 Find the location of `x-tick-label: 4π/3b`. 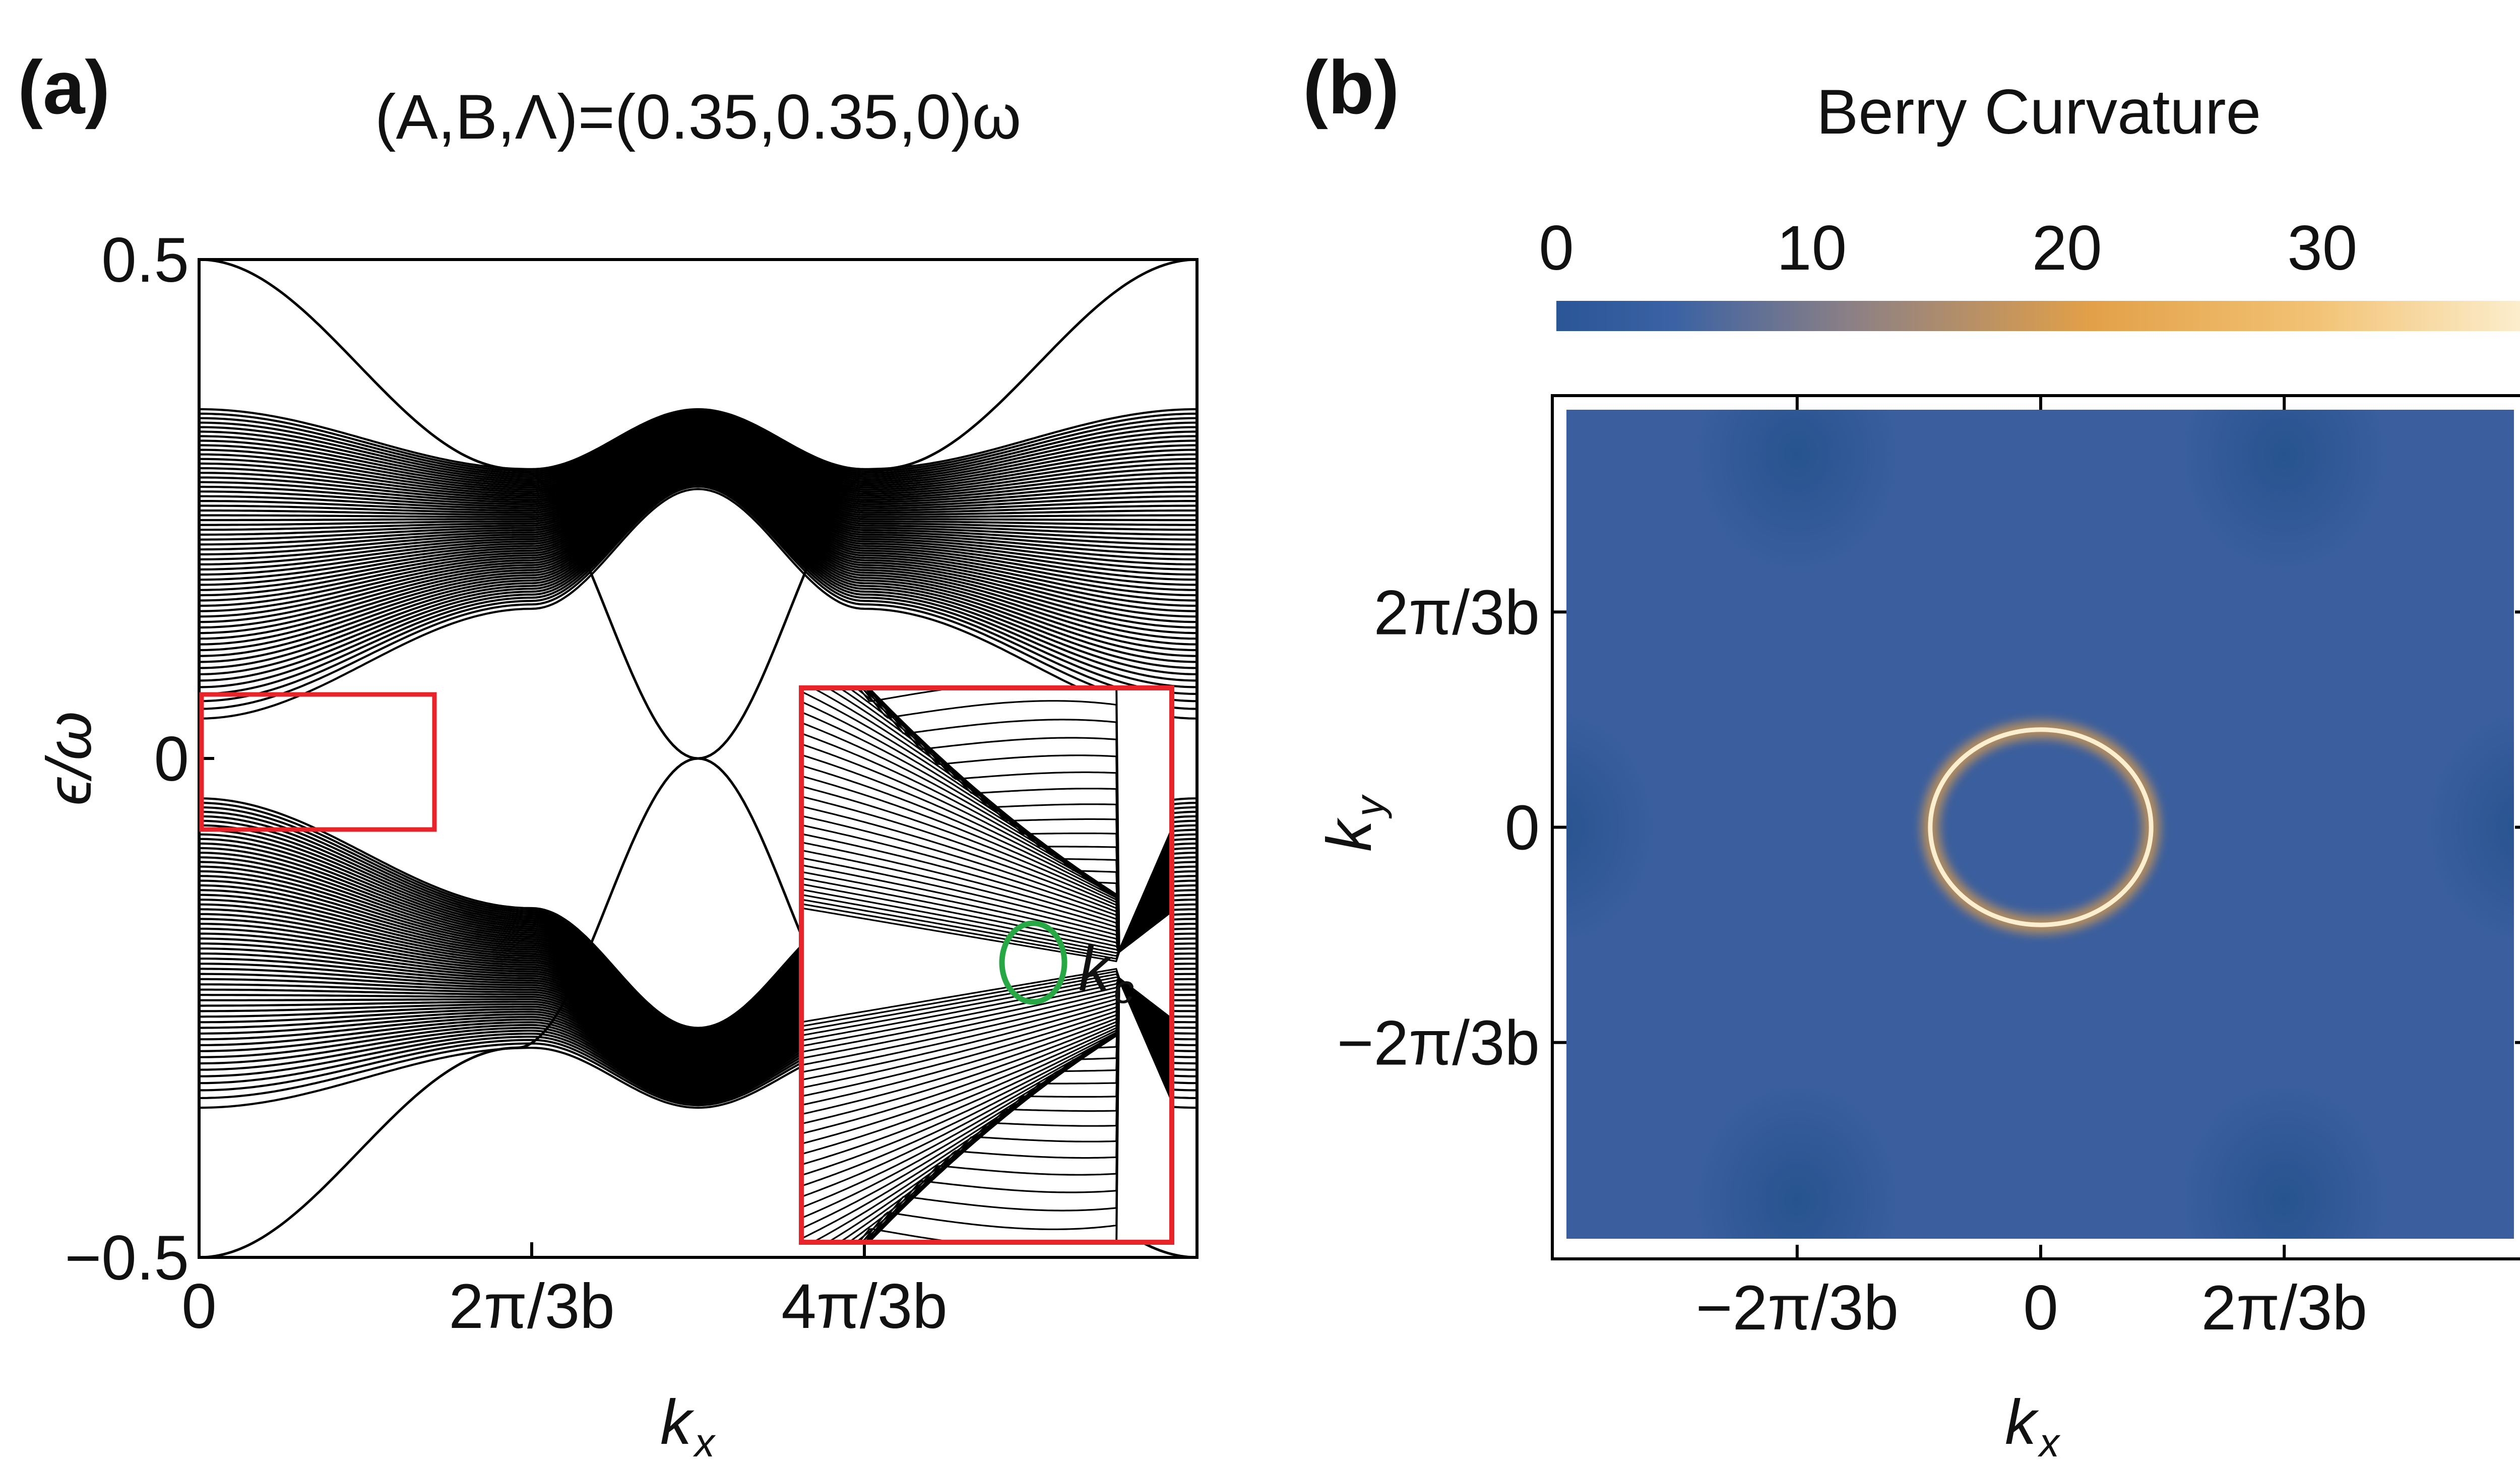

x-tick-label: 4π/3b is located at coordinates (864, 1306).